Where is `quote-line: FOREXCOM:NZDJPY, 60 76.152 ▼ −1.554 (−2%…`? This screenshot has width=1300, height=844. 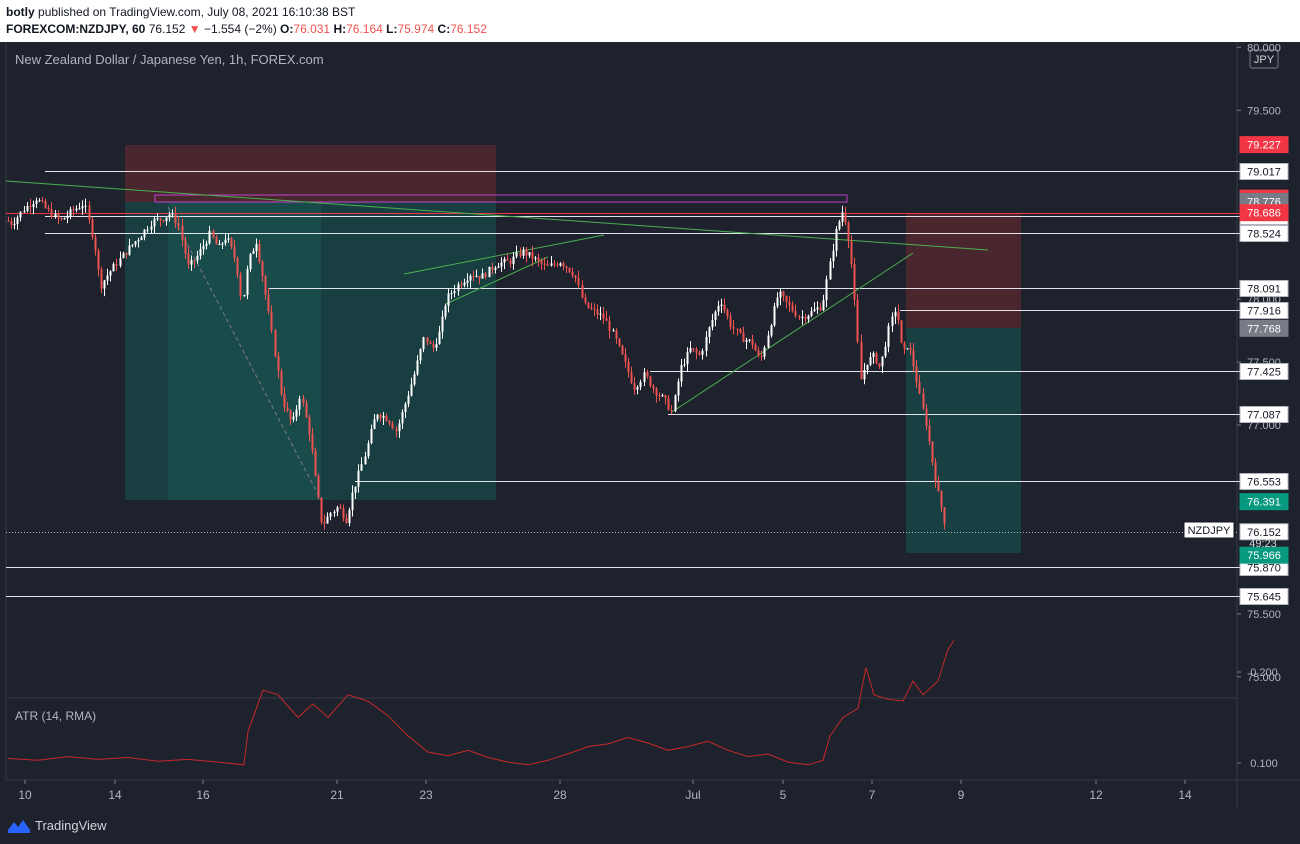
quote-line: FOREXCOM:NZDJPY, 60 76.152 ▼ −1.554 (−2%… is located at coordinates (246, 29).